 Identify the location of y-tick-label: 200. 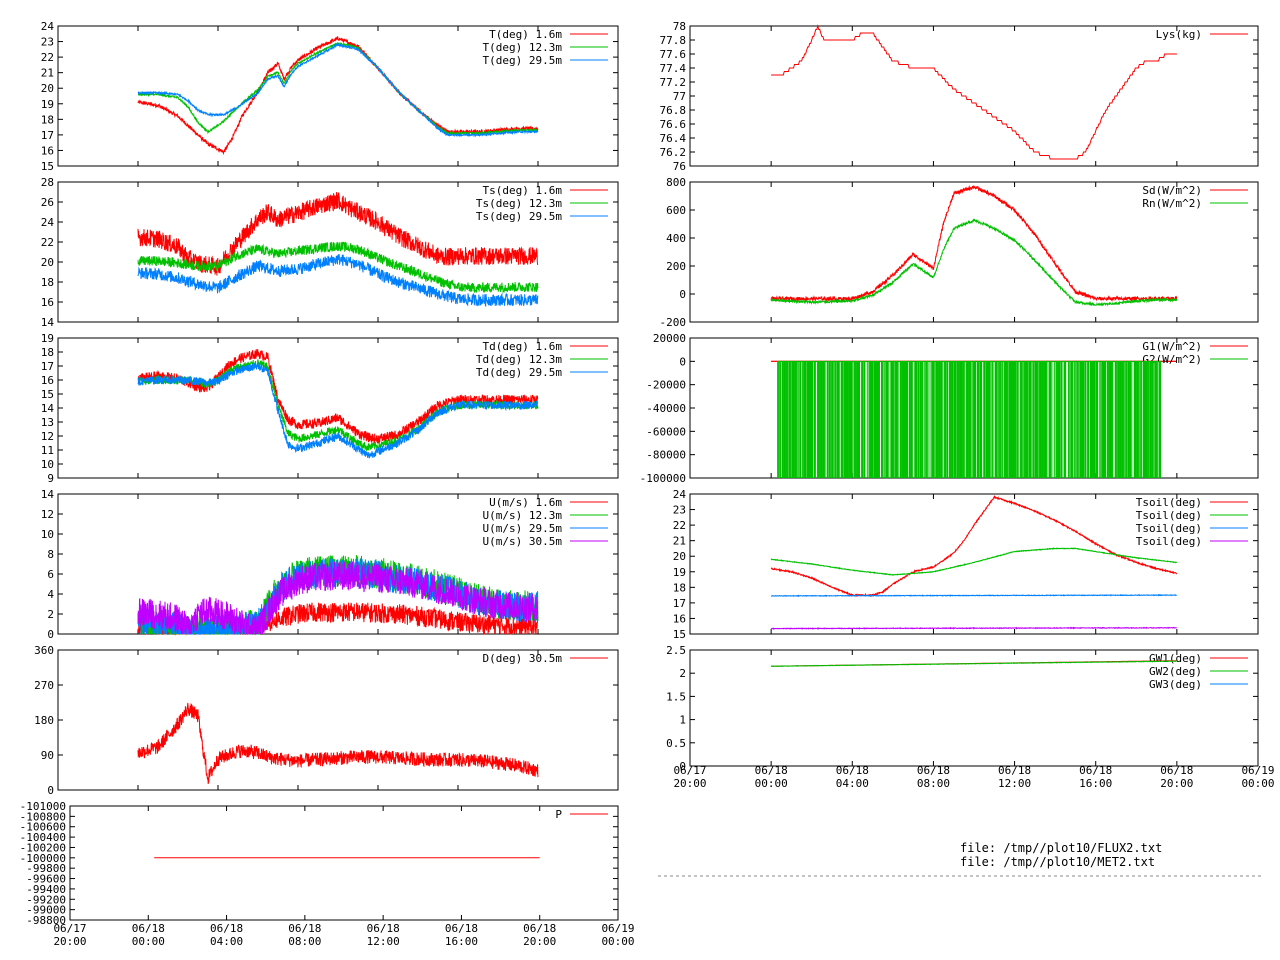
(676, 266).